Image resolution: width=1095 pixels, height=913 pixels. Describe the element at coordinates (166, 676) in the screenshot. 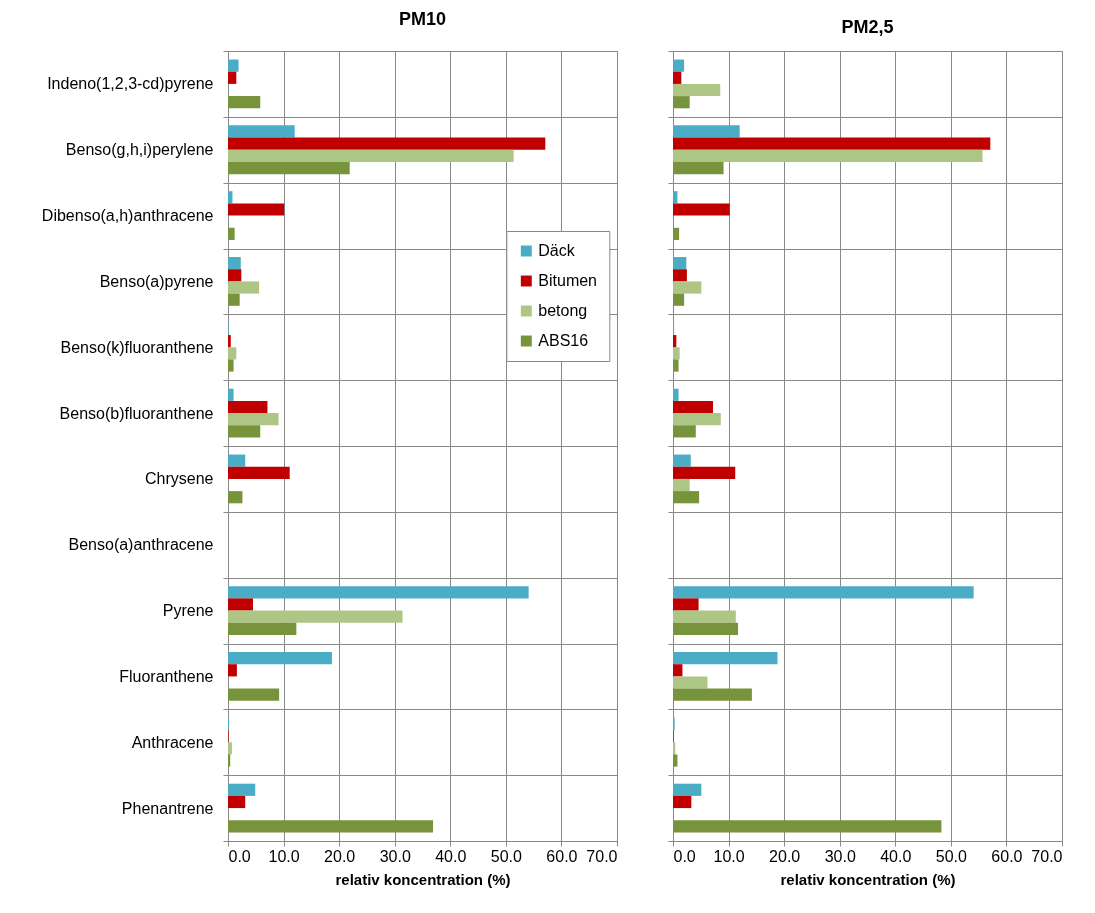

I see `y-tick-label: Fluoranthene` at that location.